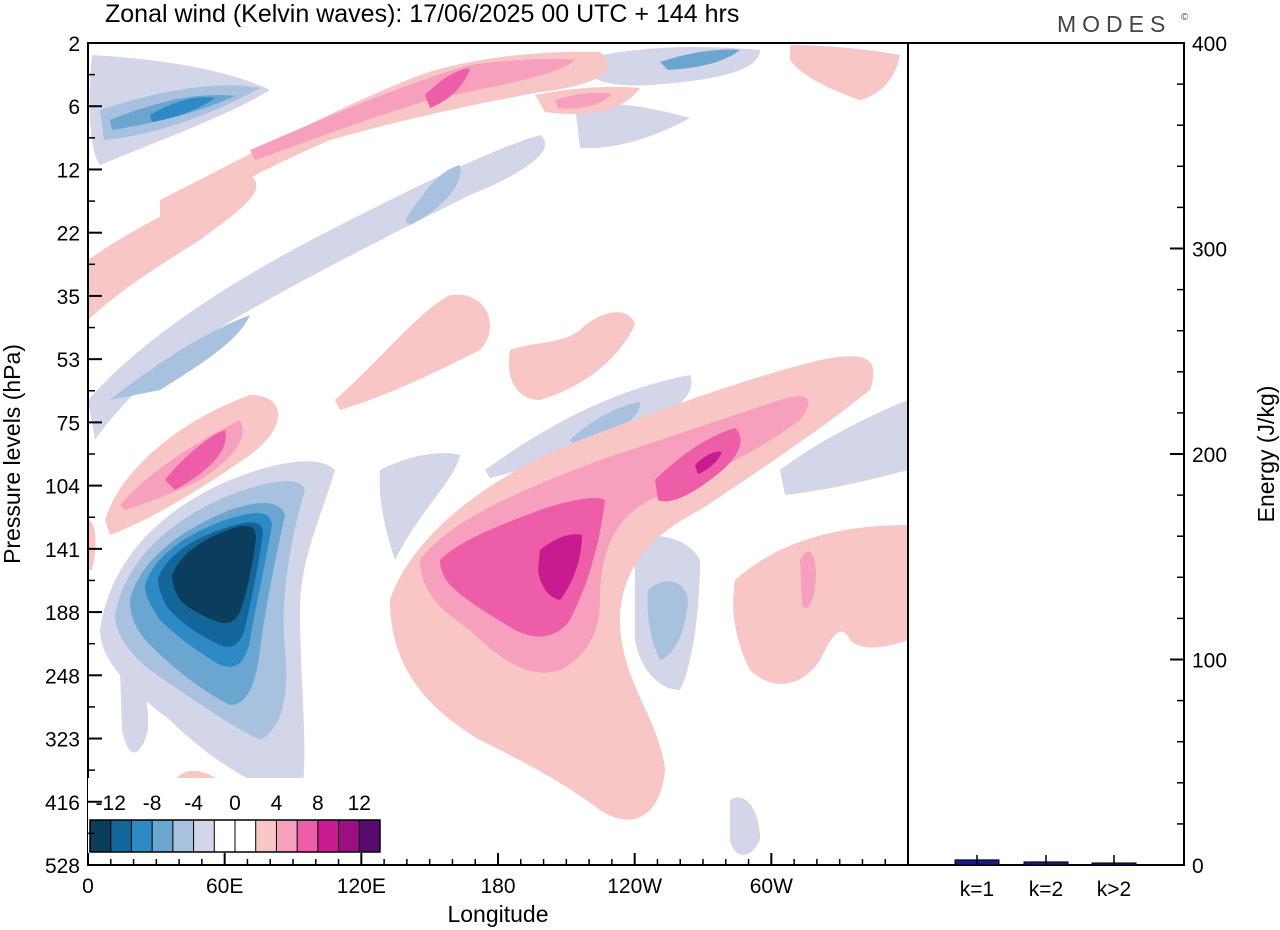 This screenshot has height=930, width=1280. Describe the element at coordinates (700, 59) in the screenshot. I see `neg-band-top-right-core` at that location.